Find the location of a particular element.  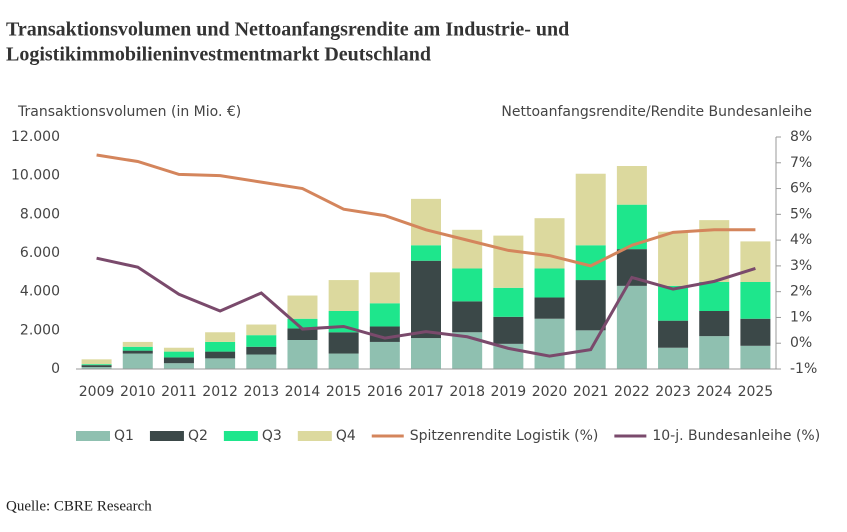

y-tick-label: 12.000 is located at coordinates (35, 137).